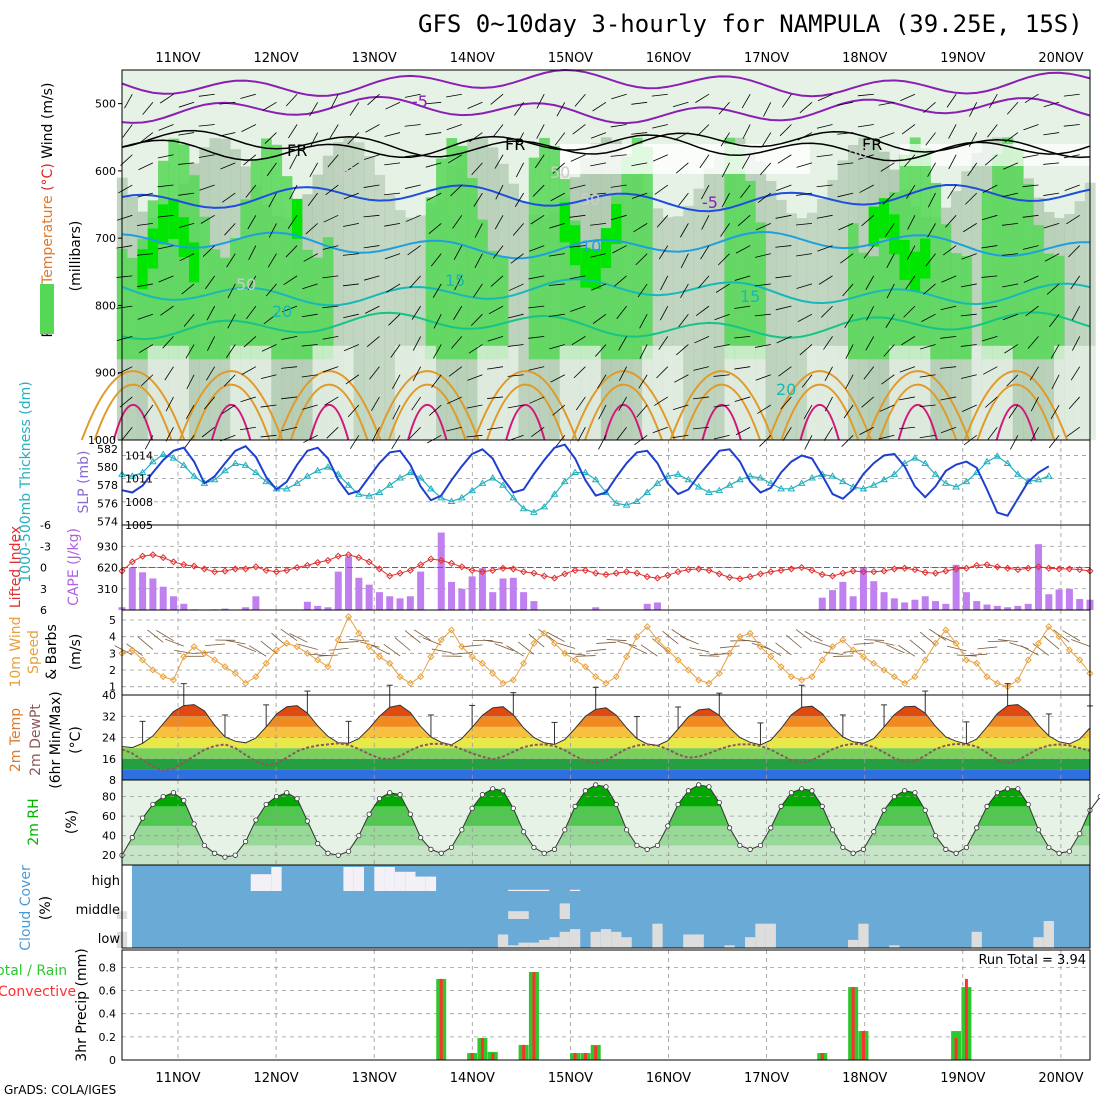 This screenshot has height=1100, width=1100. Describe the element at coordinates (297, 150) in the screenshot. I see `contour-label: FR` at that location.